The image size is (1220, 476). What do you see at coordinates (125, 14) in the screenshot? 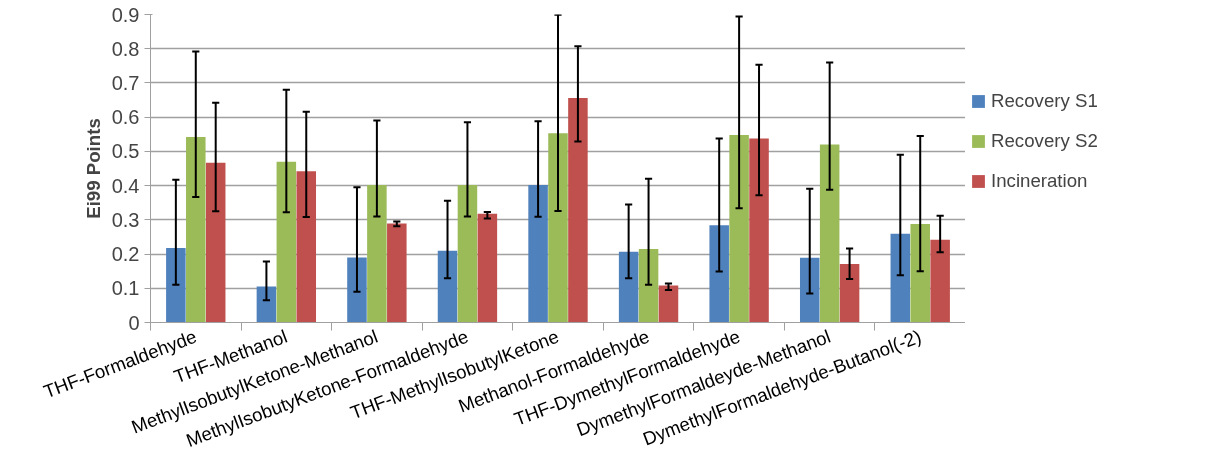
I see `y-tick-label: 0.9` at bounding box center [125, 14].